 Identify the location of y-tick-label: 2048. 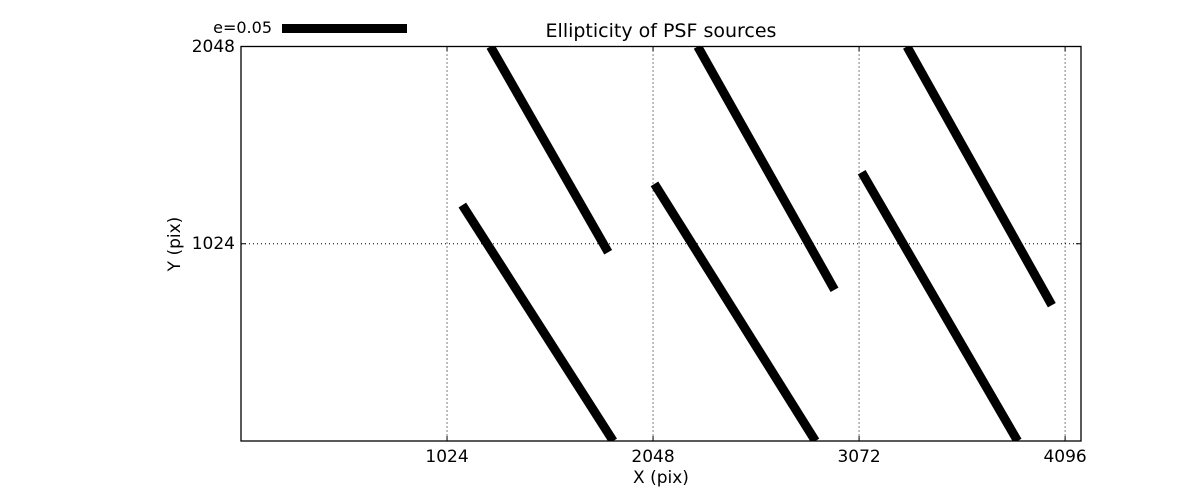
(213, 46).